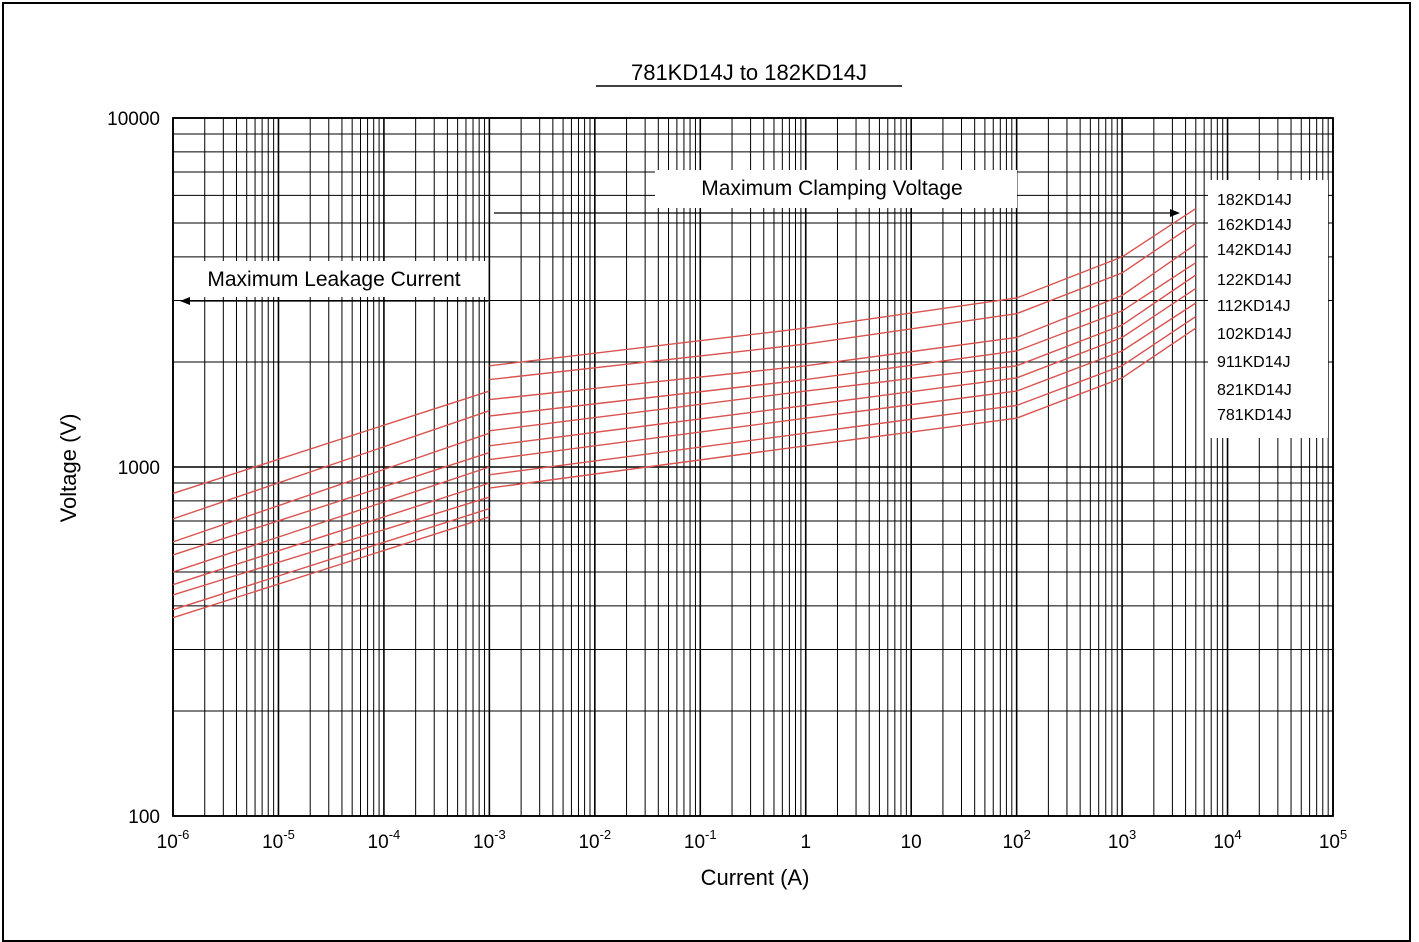 Image resolution: width=1419 pixels, height=942 pixels. Describe the element at coordinates (594, 840) in the screenshot. I see `x-tick-label: 10⁻²` at that location.